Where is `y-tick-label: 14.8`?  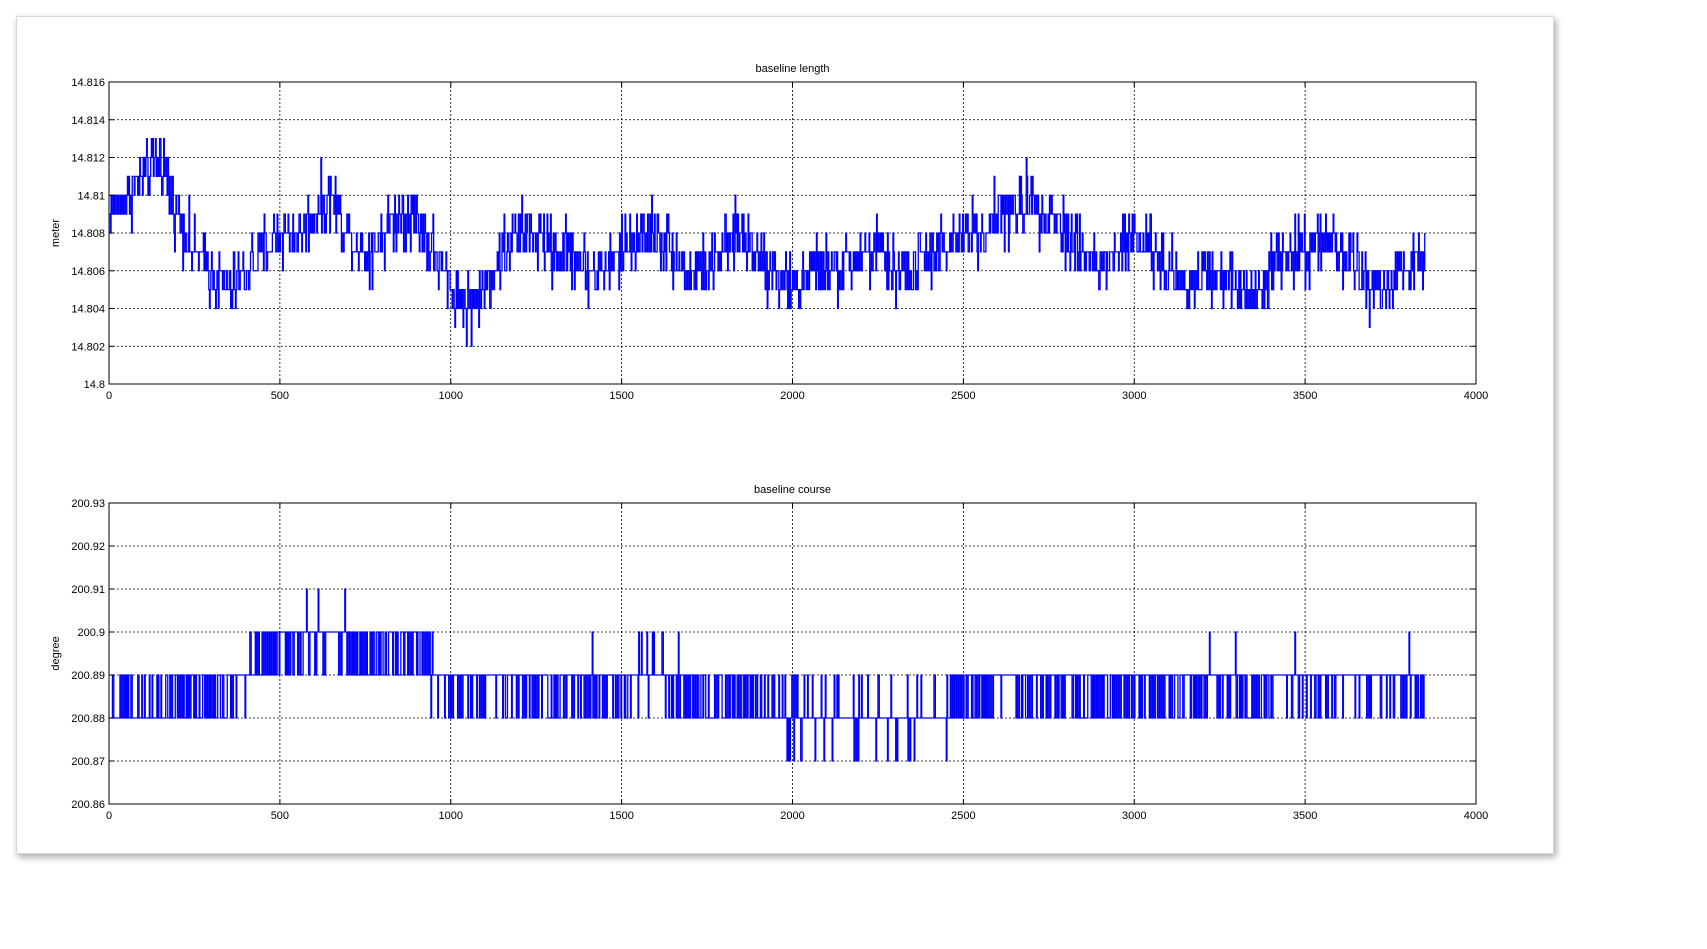
y-tick-label: 14.8 is located at coordinates (94, 385).